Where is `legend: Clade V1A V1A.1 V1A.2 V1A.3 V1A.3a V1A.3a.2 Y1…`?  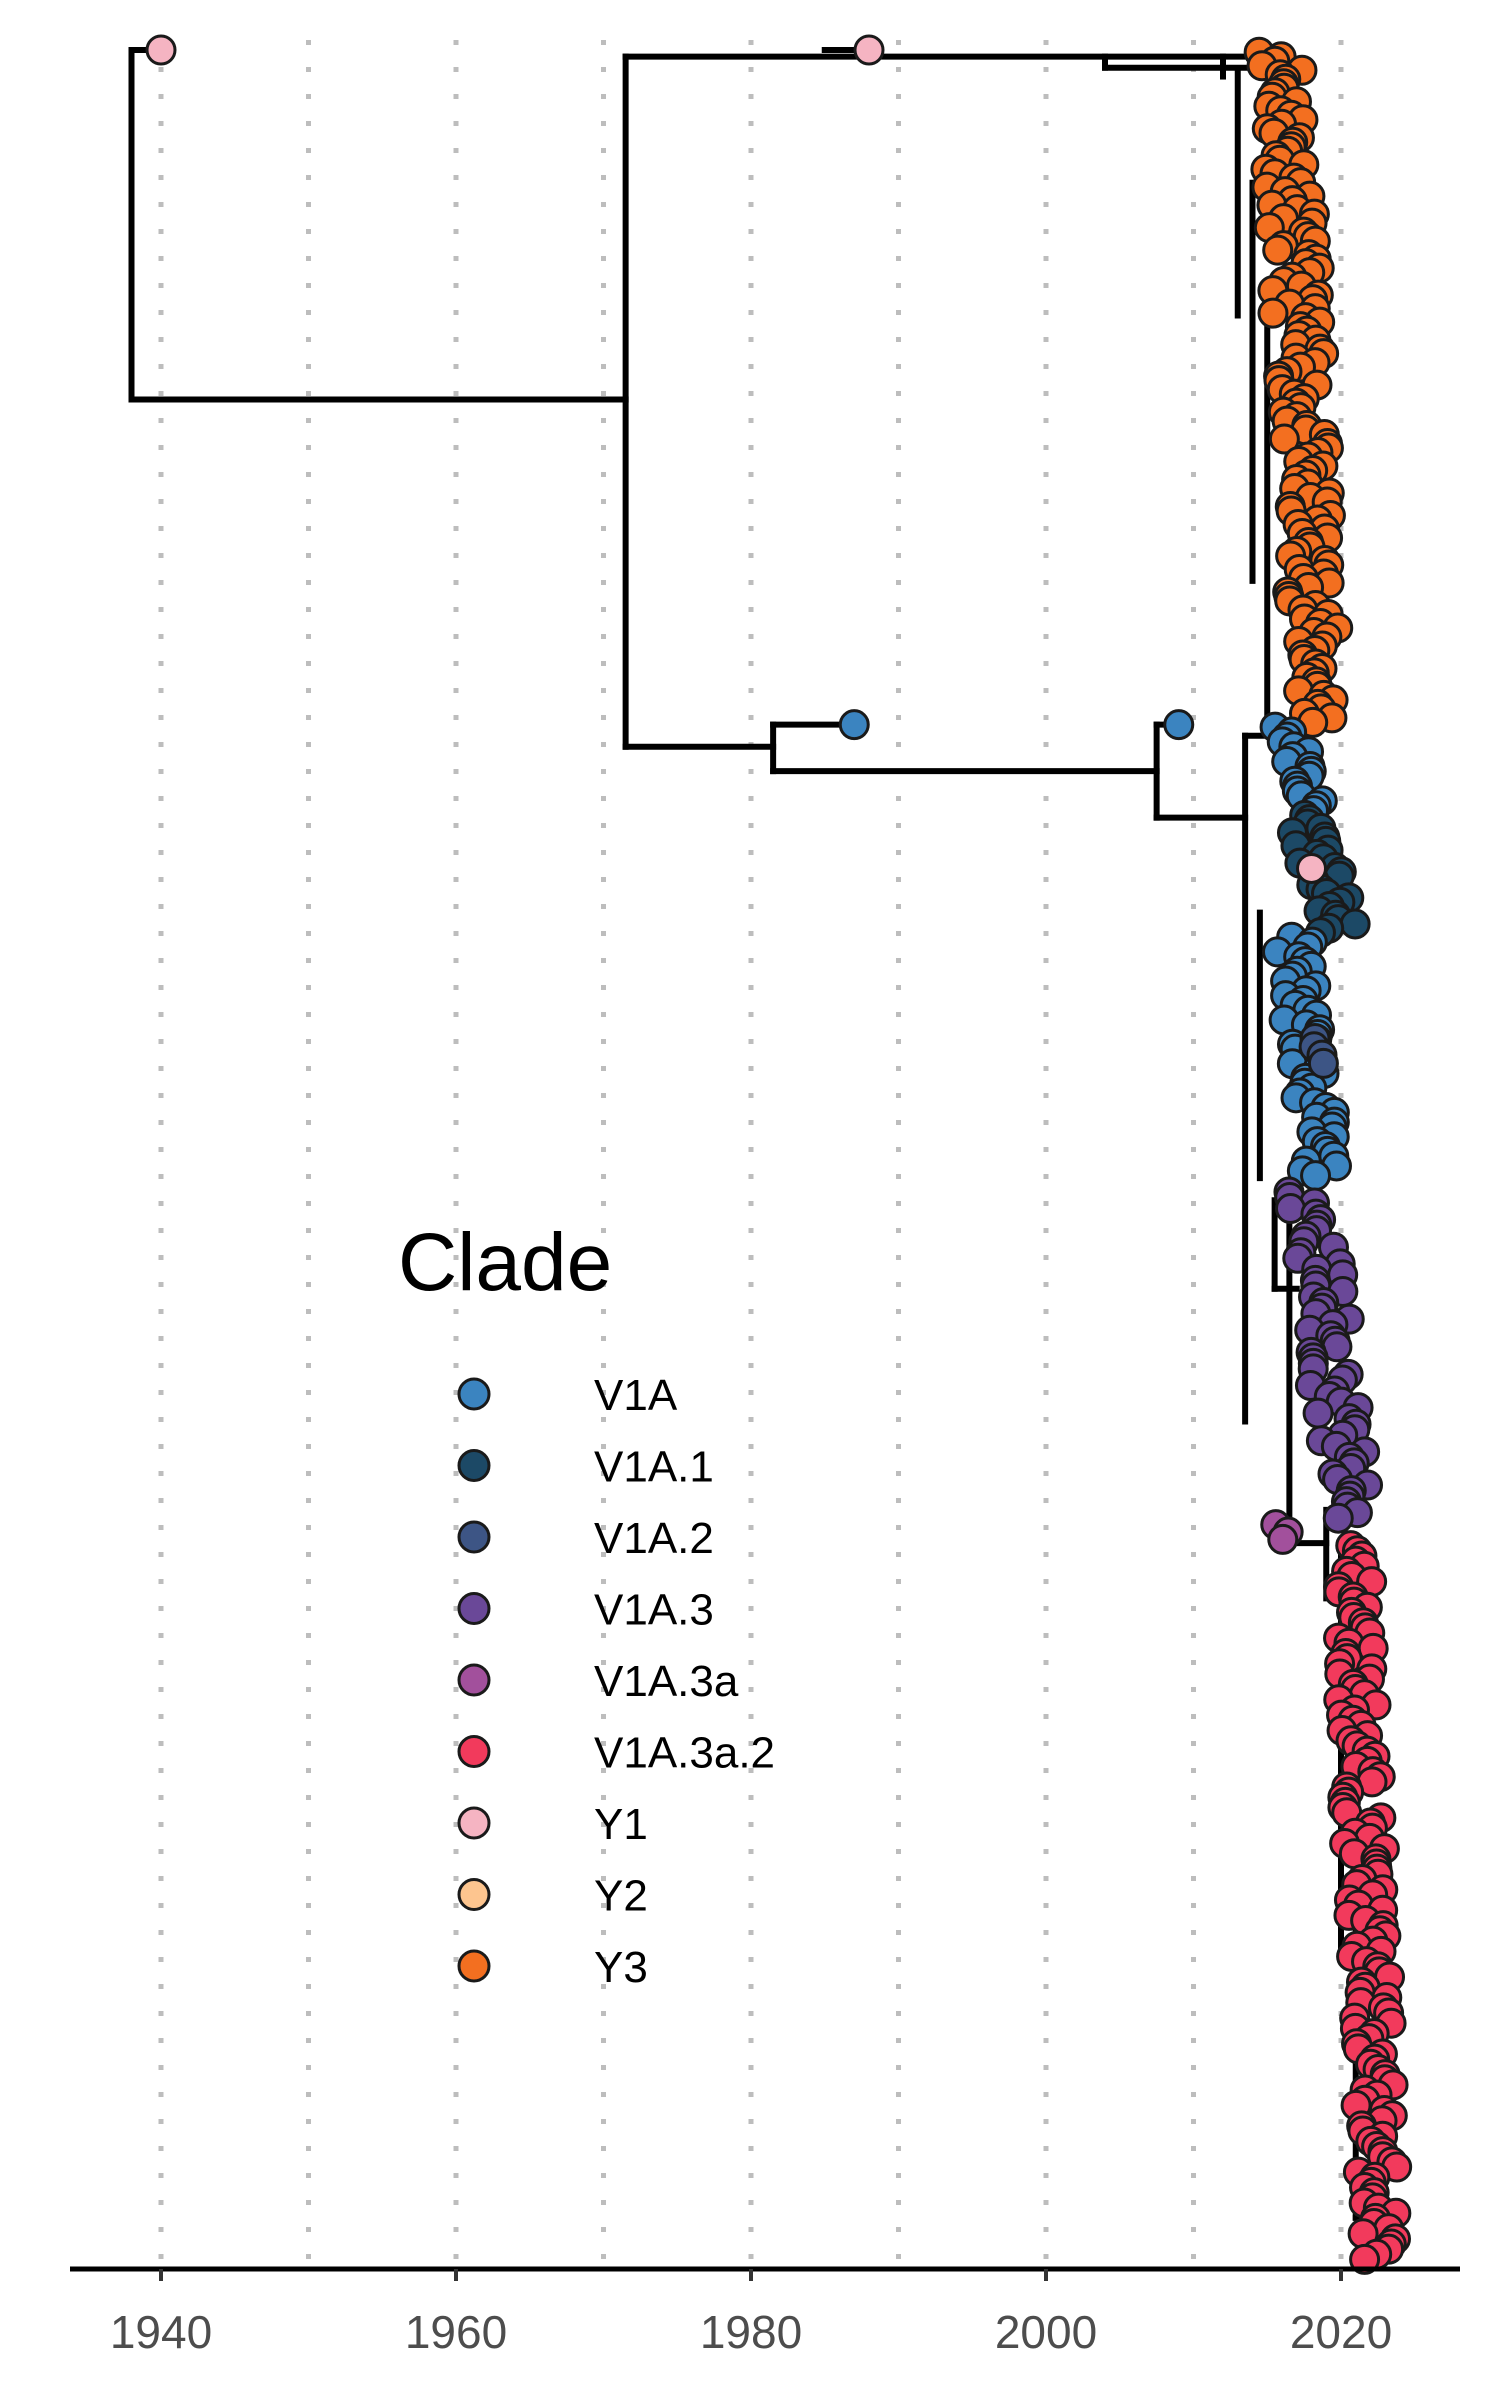 legend: Clade V1A V1A.1 V1A.2 V1A.3 V1A.3a V1A.3a.2 Y1… is located at coordinates (586, 1604).